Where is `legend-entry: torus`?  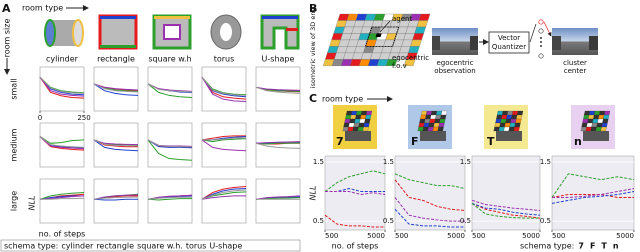
legend-entry: torus is located at coordinates (196, 246).